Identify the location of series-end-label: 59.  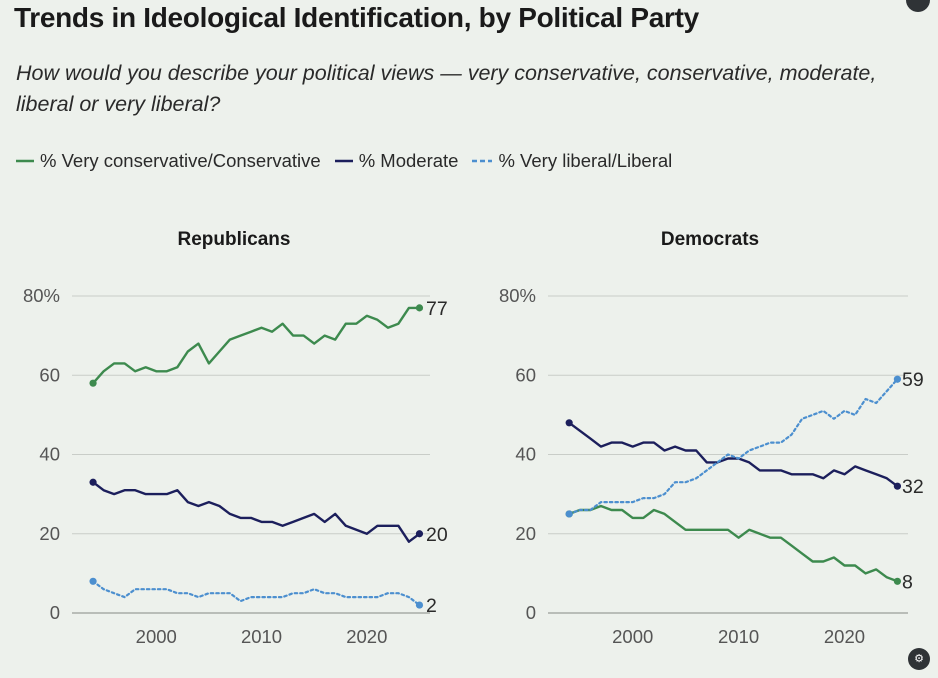
(913, 380).